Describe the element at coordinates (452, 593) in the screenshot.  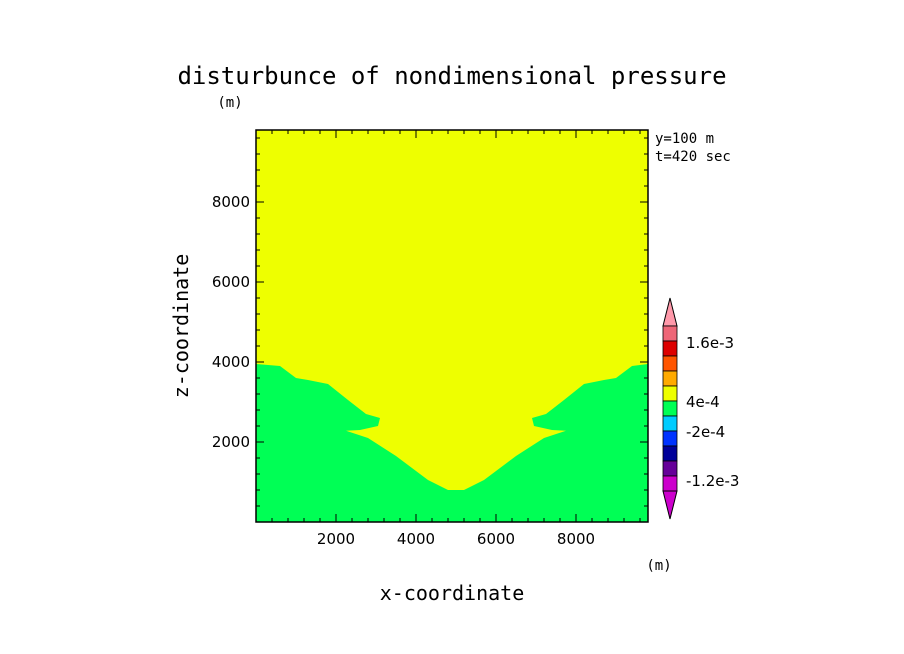
I see `x-axis-title: x-coordinate` at that location.